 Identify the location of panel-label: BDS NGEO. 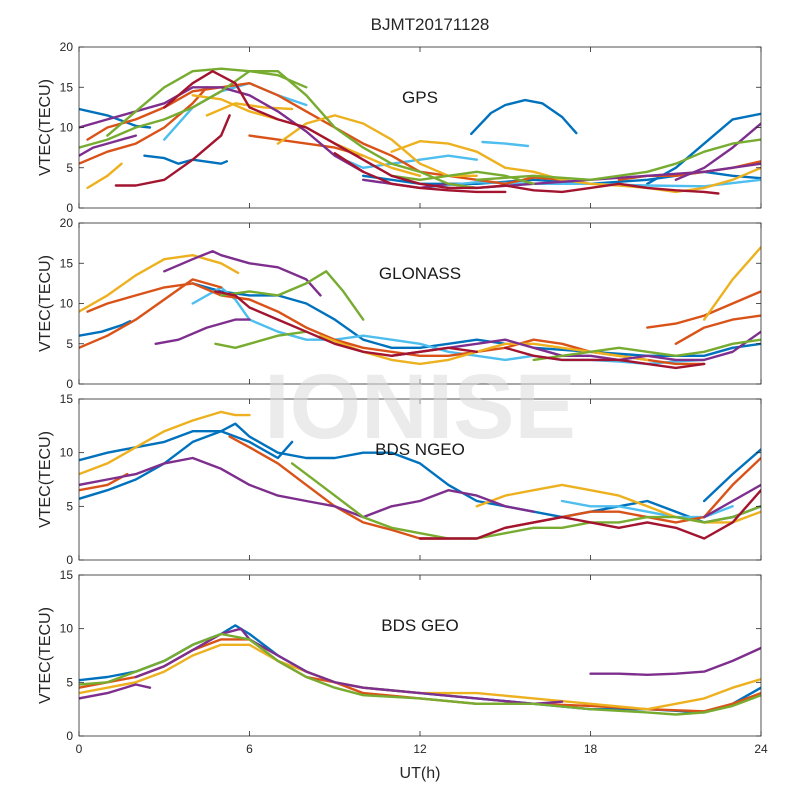
(420, 449).